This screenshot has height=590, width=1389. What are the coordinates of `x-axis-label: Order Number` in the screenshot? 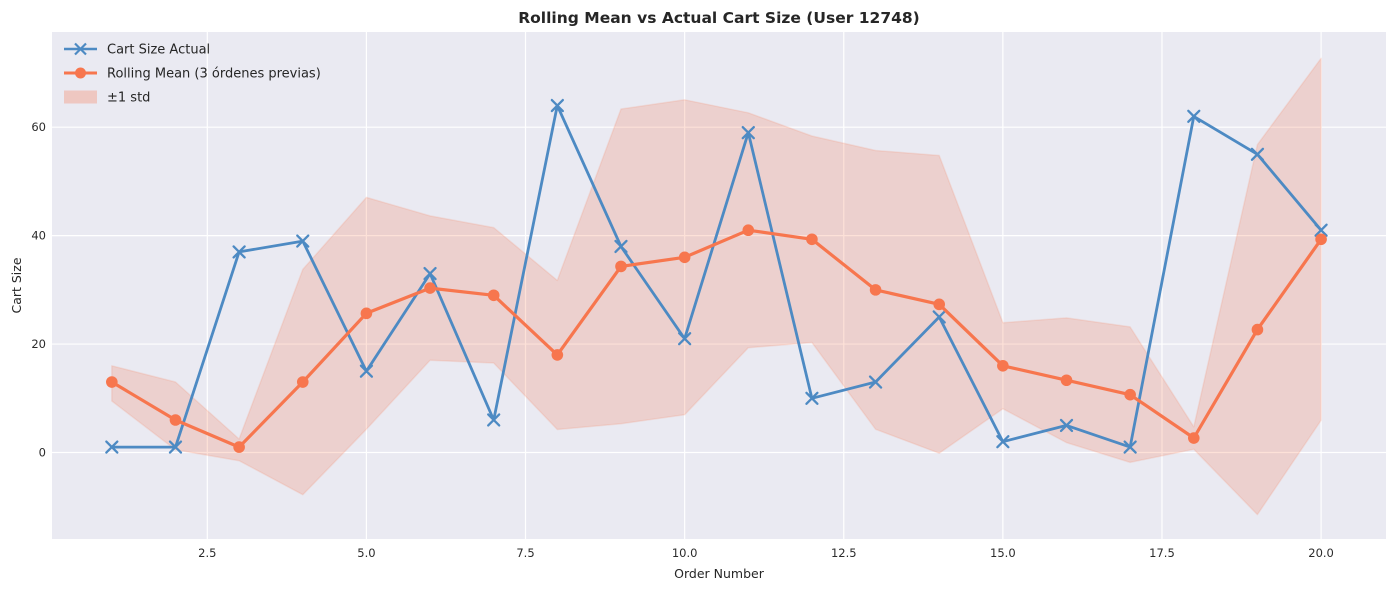 It's located at (719, 573).